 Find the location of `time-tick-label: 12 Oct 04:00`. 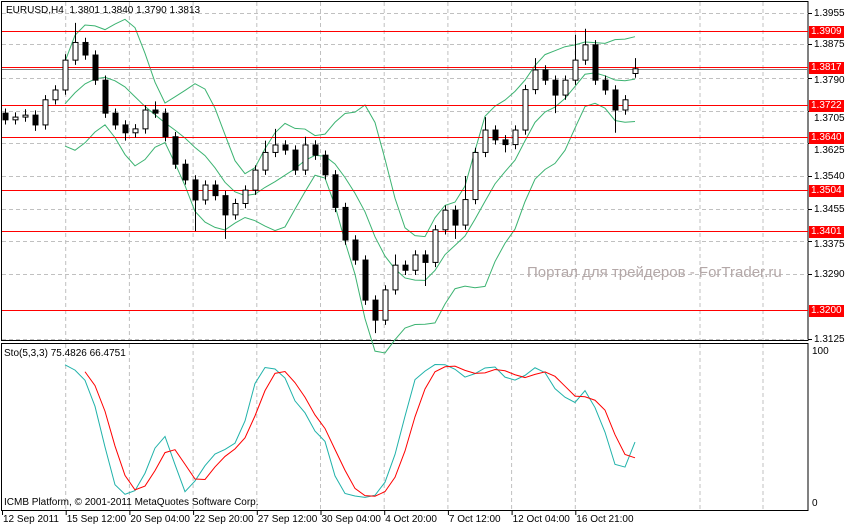

time-tick-label: 12 Oct 04:00 is located at coordinates (541, 519).